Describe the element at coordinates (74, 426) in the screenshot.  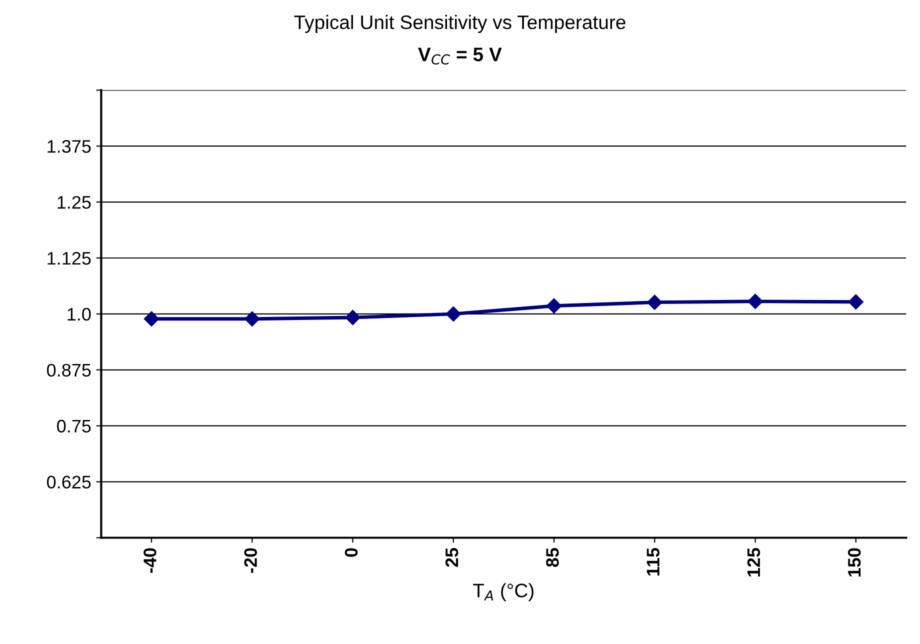
I see `y-tick-label: 0.75` at that location.